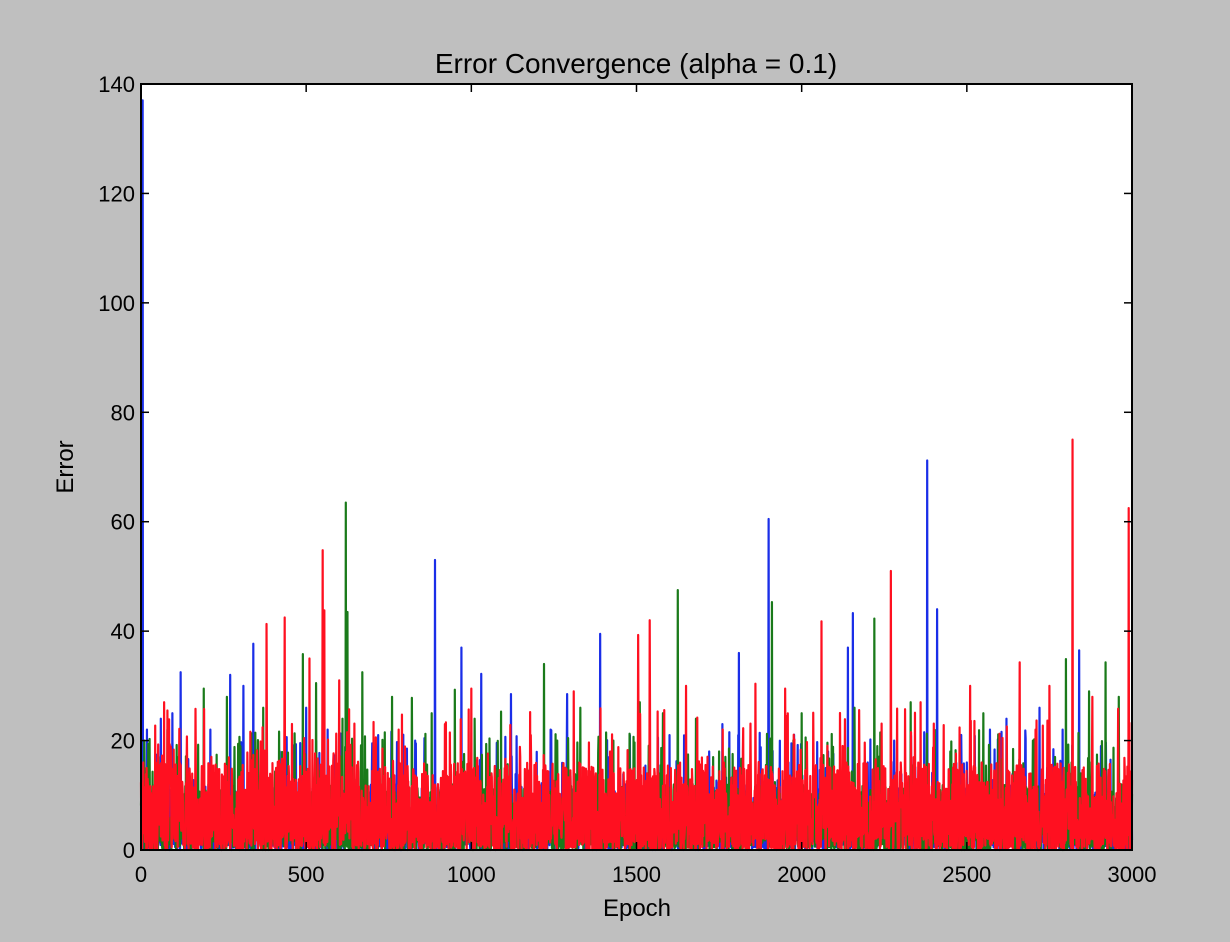  Describe the element at coordinates (636, 874) in the screenshot. I see `x-tick-label: 1500` at that location.